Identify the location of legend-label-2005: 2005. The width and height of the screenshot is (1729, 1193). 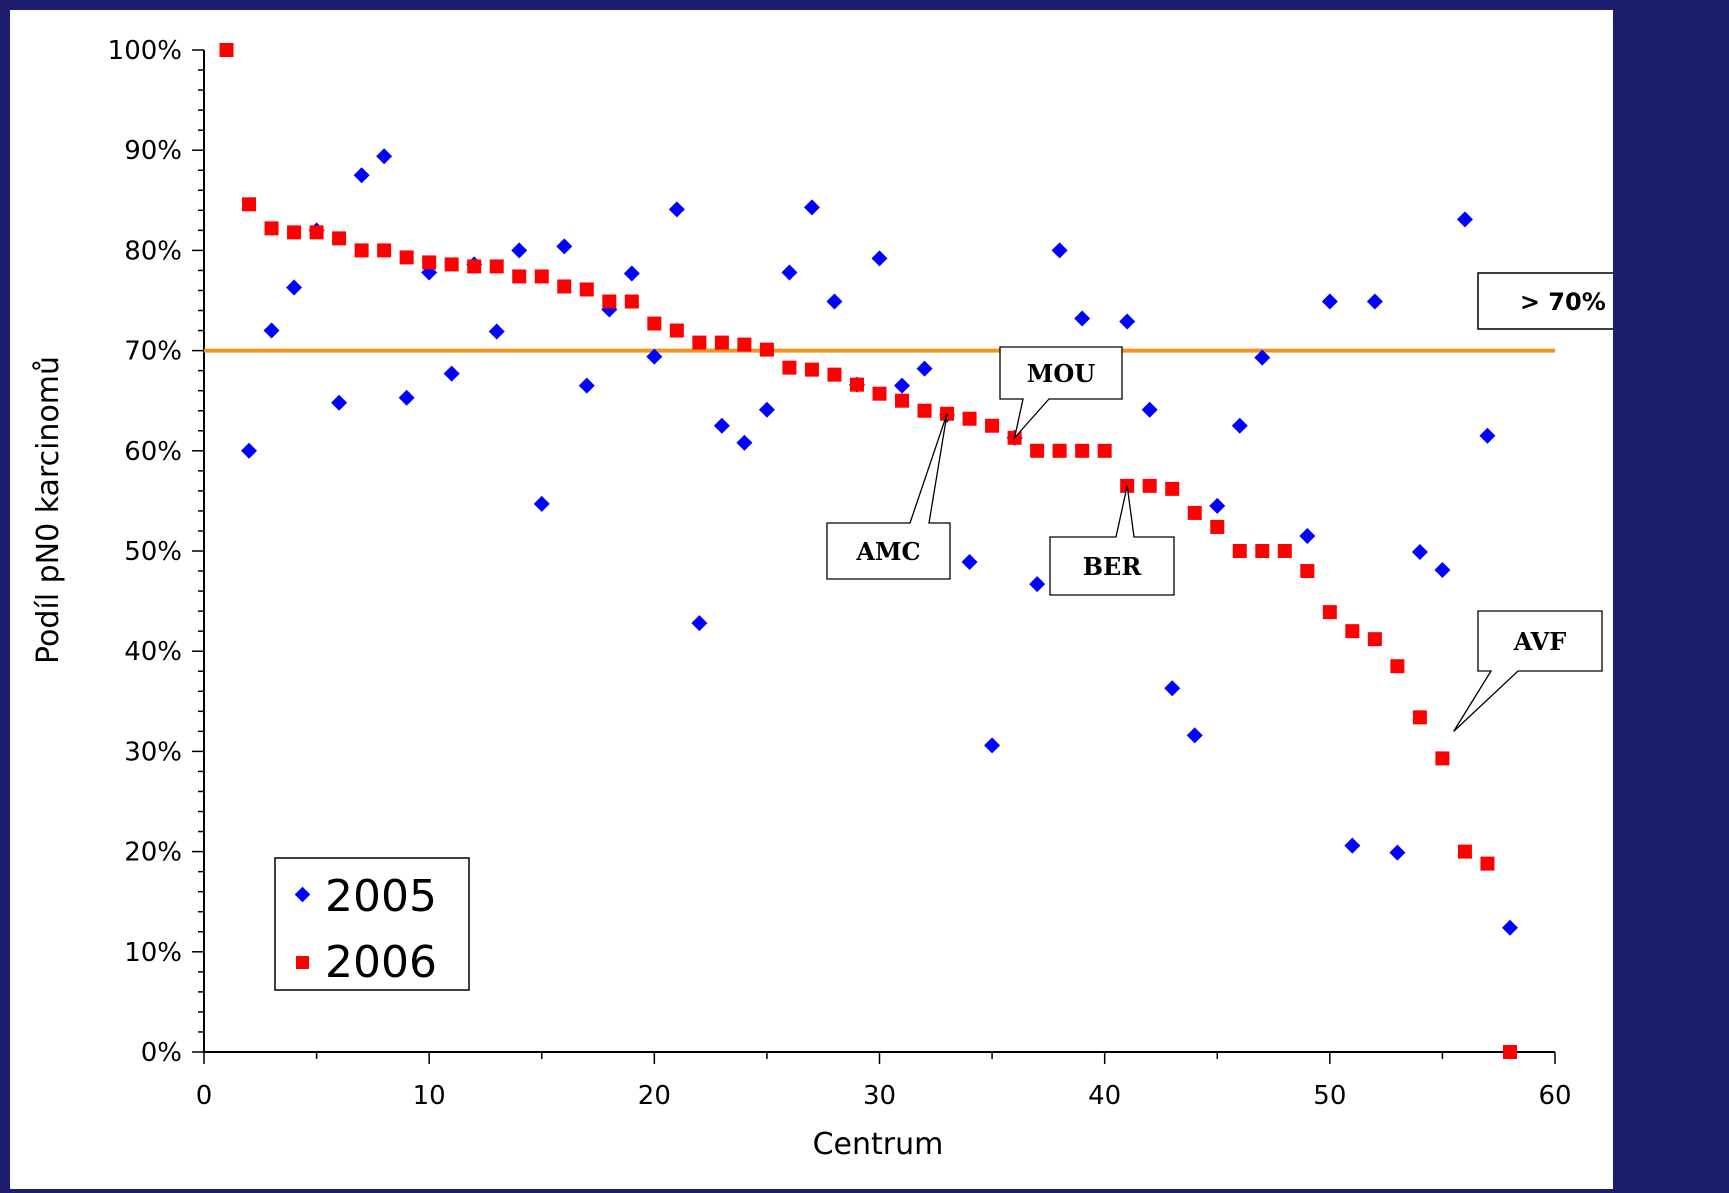
(381, 896).